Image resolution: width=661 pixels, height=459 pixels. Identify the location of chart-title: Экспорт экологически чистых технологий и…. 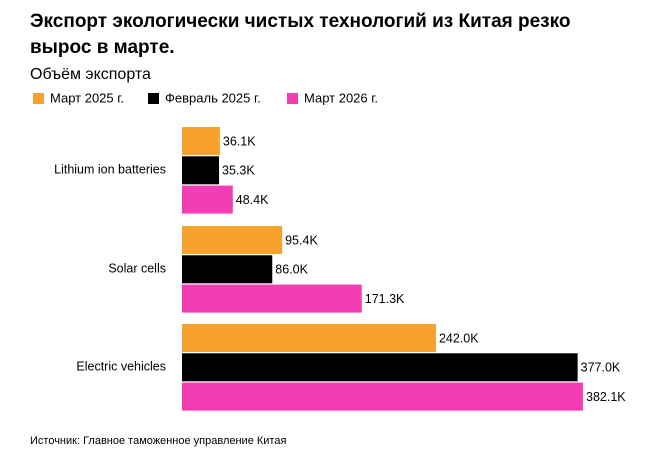
(300, 21).